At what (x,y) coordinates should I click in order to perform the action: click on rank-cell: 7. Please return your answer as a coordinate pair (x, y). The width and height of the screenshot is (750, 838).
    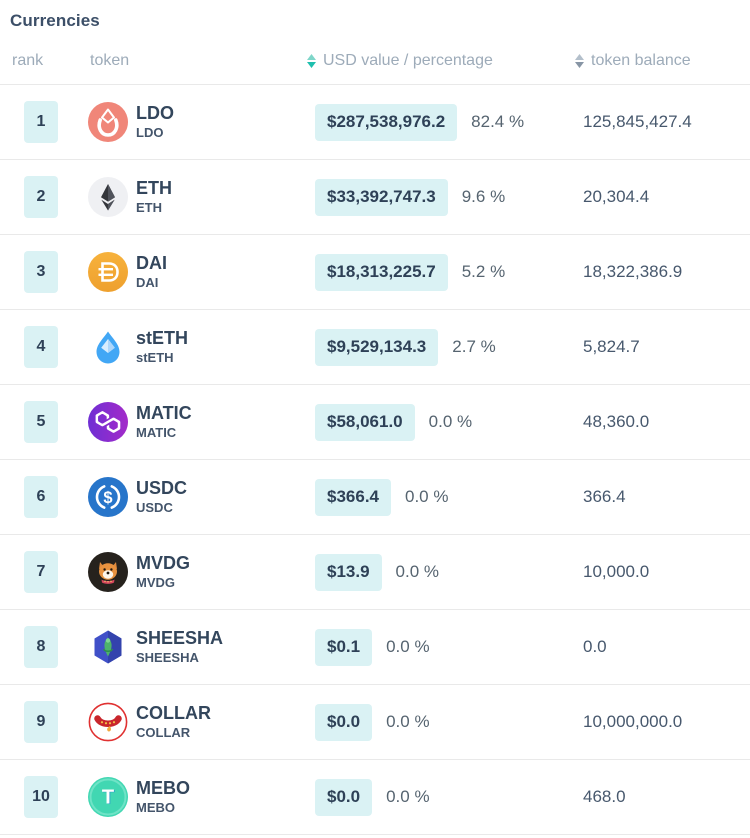
    Looking at the image, I should click on (44, 572).